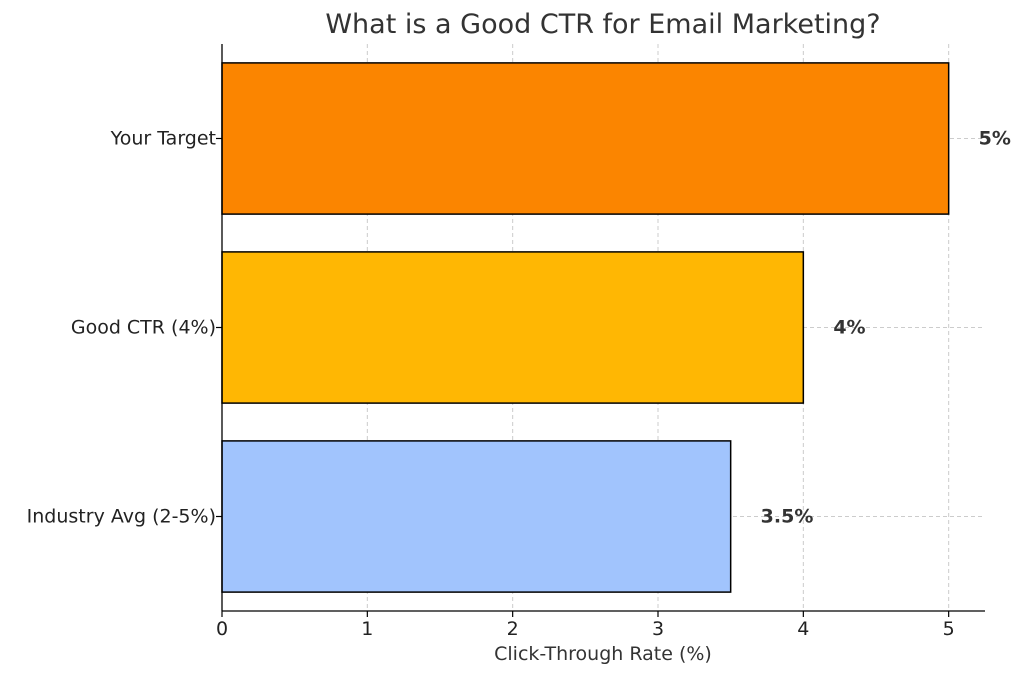 The height and width of the screenshot is (676, 1024). Describe the element at coordinates (121, 517) in the screenshot. I see `y-tick-label: Industry Avg (2-5%)` at that location.